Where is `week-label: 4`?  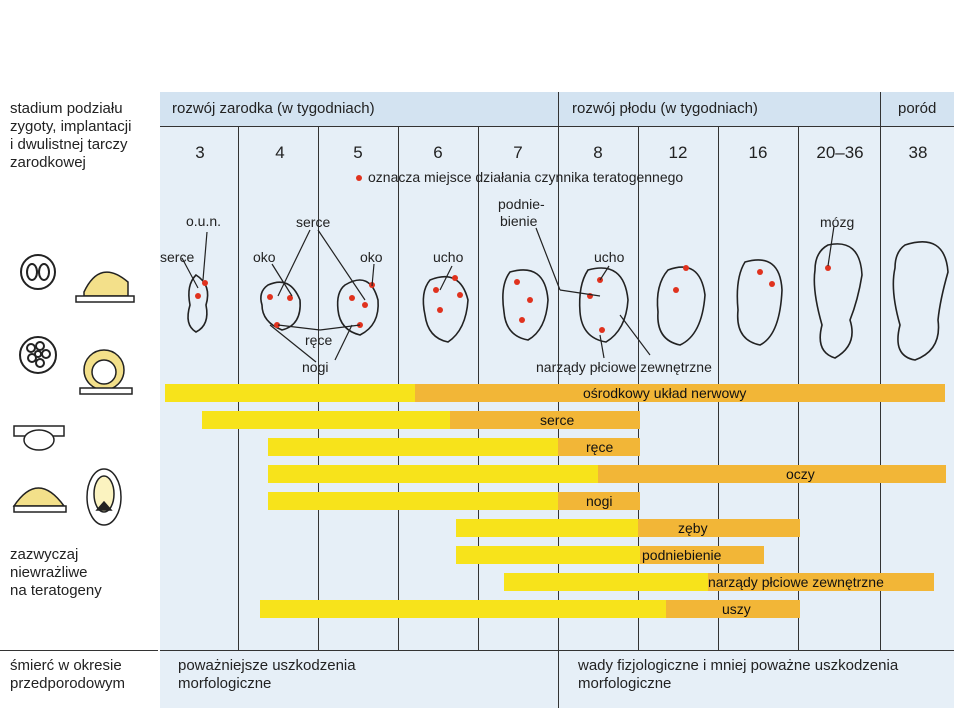 week-label: 4 is located at coordinates (280, 152).